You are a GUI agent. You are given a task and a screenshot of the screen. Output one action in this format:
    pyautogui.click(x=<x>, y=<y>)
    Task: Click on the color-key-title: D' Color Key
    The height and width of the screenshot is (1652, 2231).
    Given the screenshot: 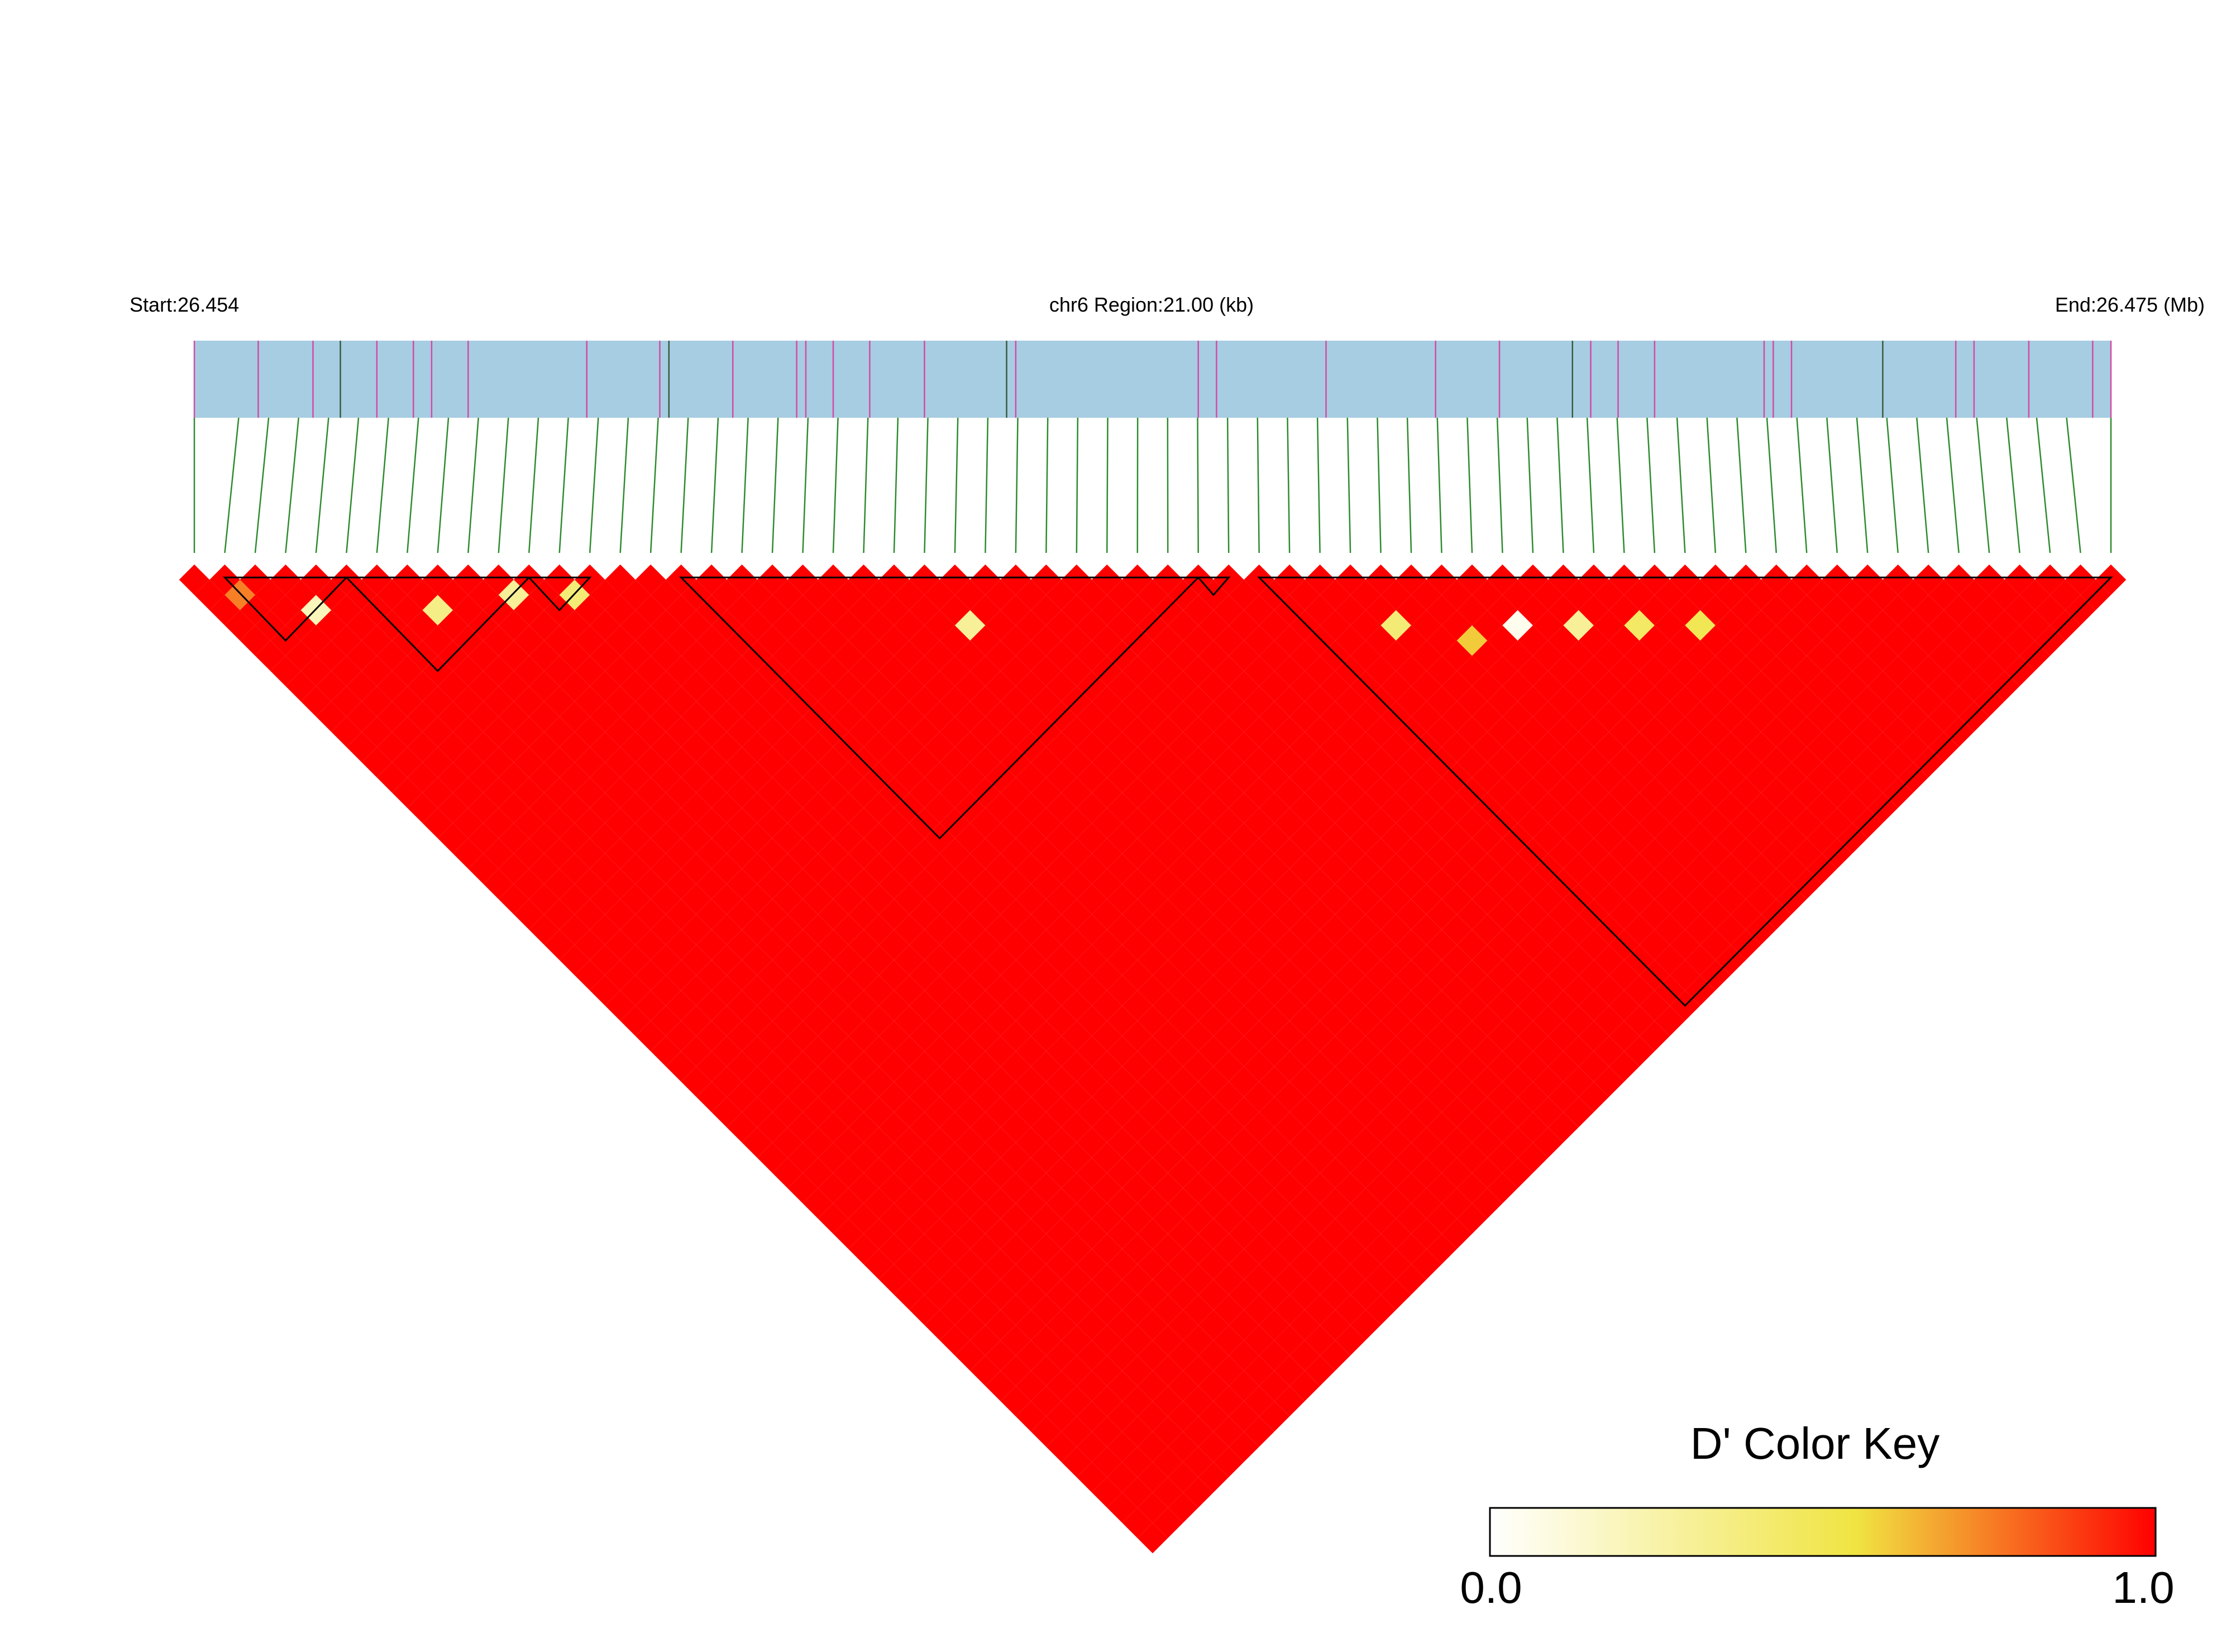 What is the action you would take?
    pyautogui.click(x=1815, y=1443)
    